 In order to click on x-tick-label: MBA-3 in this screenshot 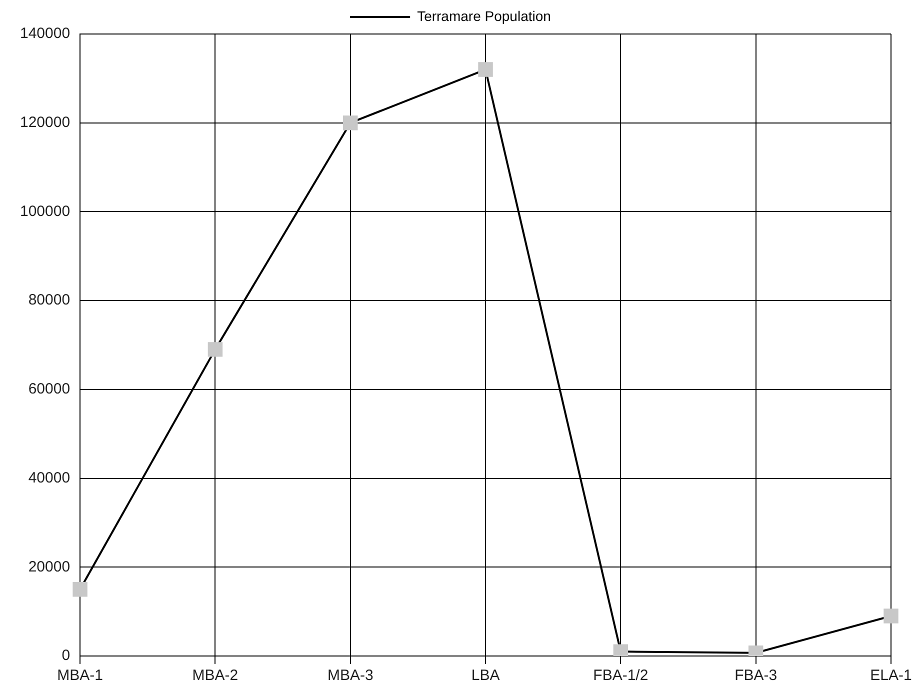, I will do `click(350, 675)`.